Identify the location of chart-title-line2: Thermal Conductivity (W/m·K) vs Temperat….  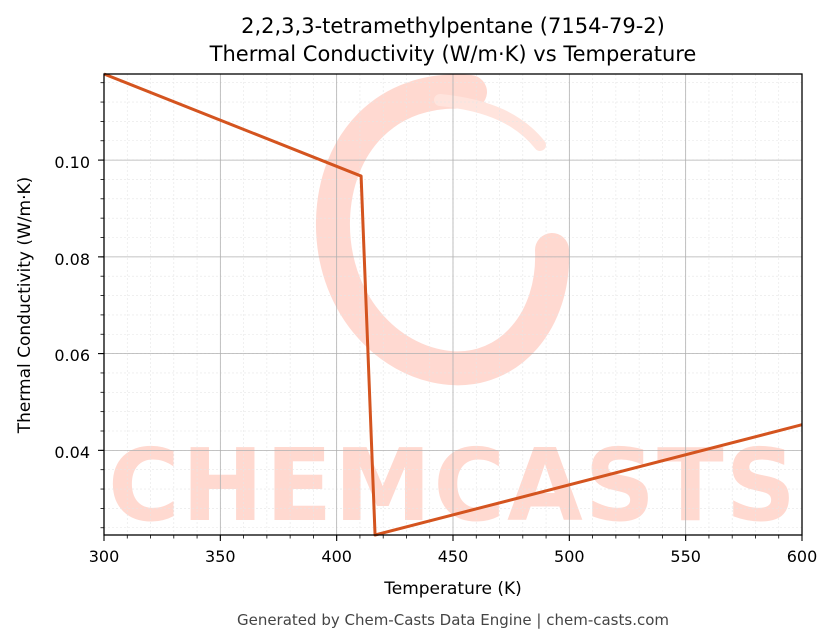
(453, 54).